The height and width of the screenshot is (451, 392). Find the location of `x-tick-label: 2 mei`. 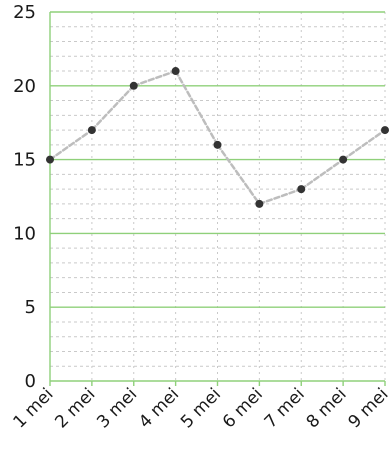

x-tick-label: 2 mei is located at coordinates (75, 408).